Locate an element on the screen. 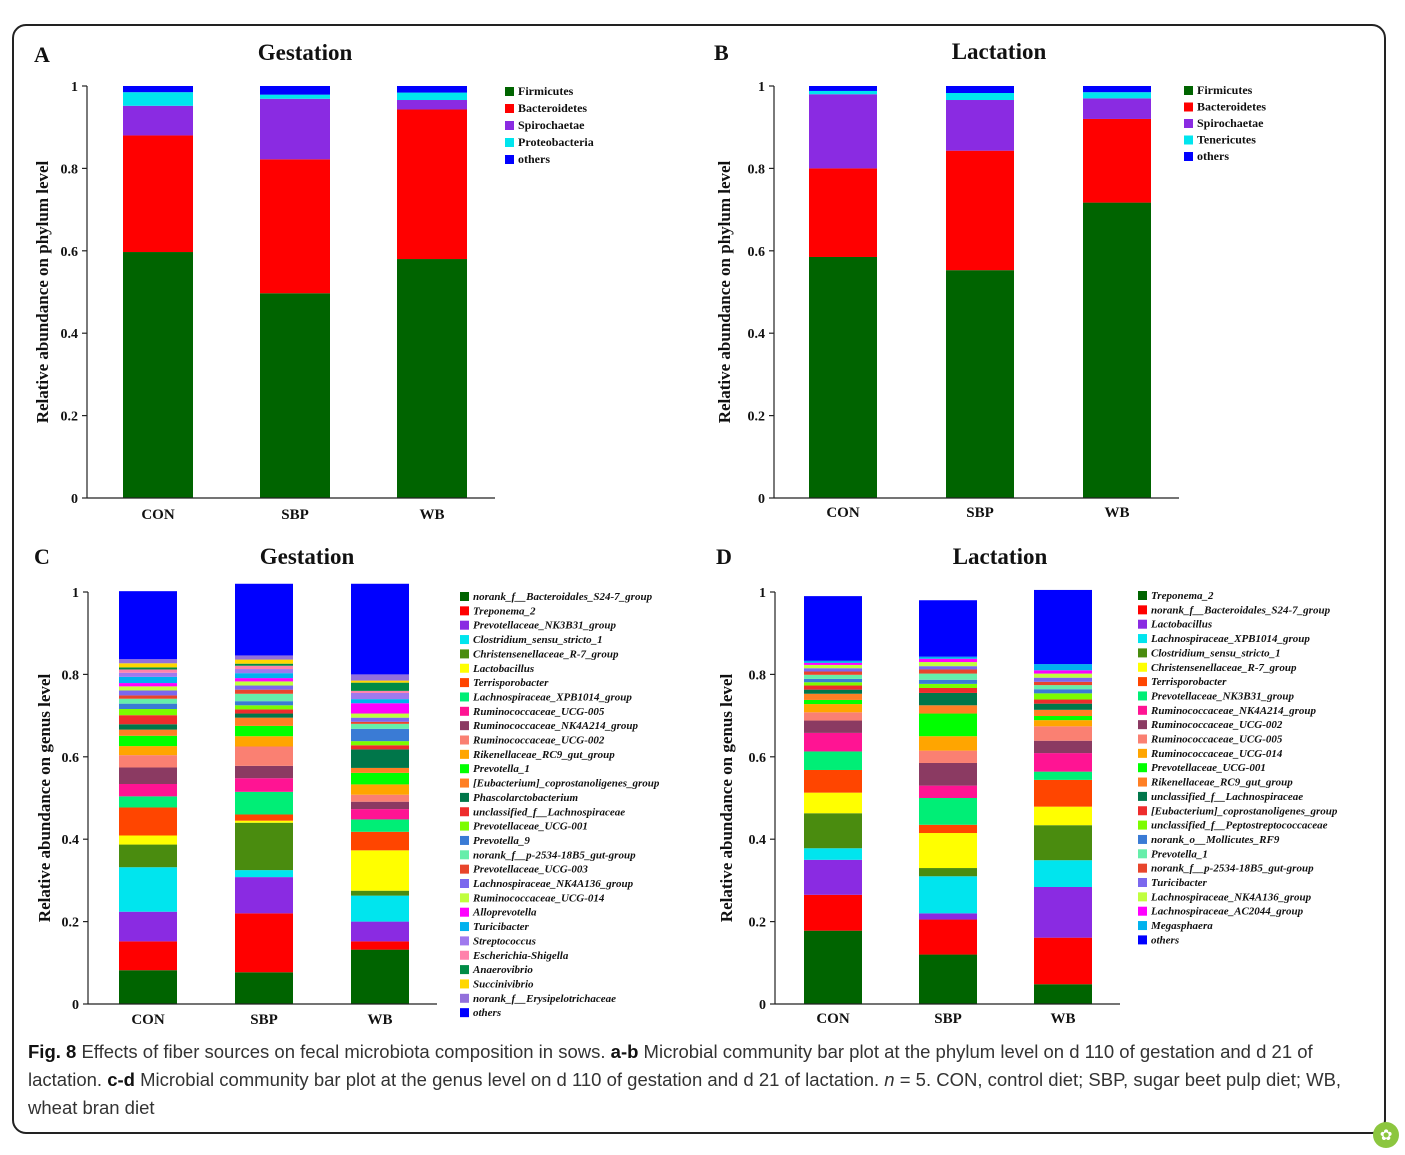 This screenshot has height=1155, width=1405. legend-entry: Ruminococcaceae_UCG-005 is located at coordinates (1216, 740).